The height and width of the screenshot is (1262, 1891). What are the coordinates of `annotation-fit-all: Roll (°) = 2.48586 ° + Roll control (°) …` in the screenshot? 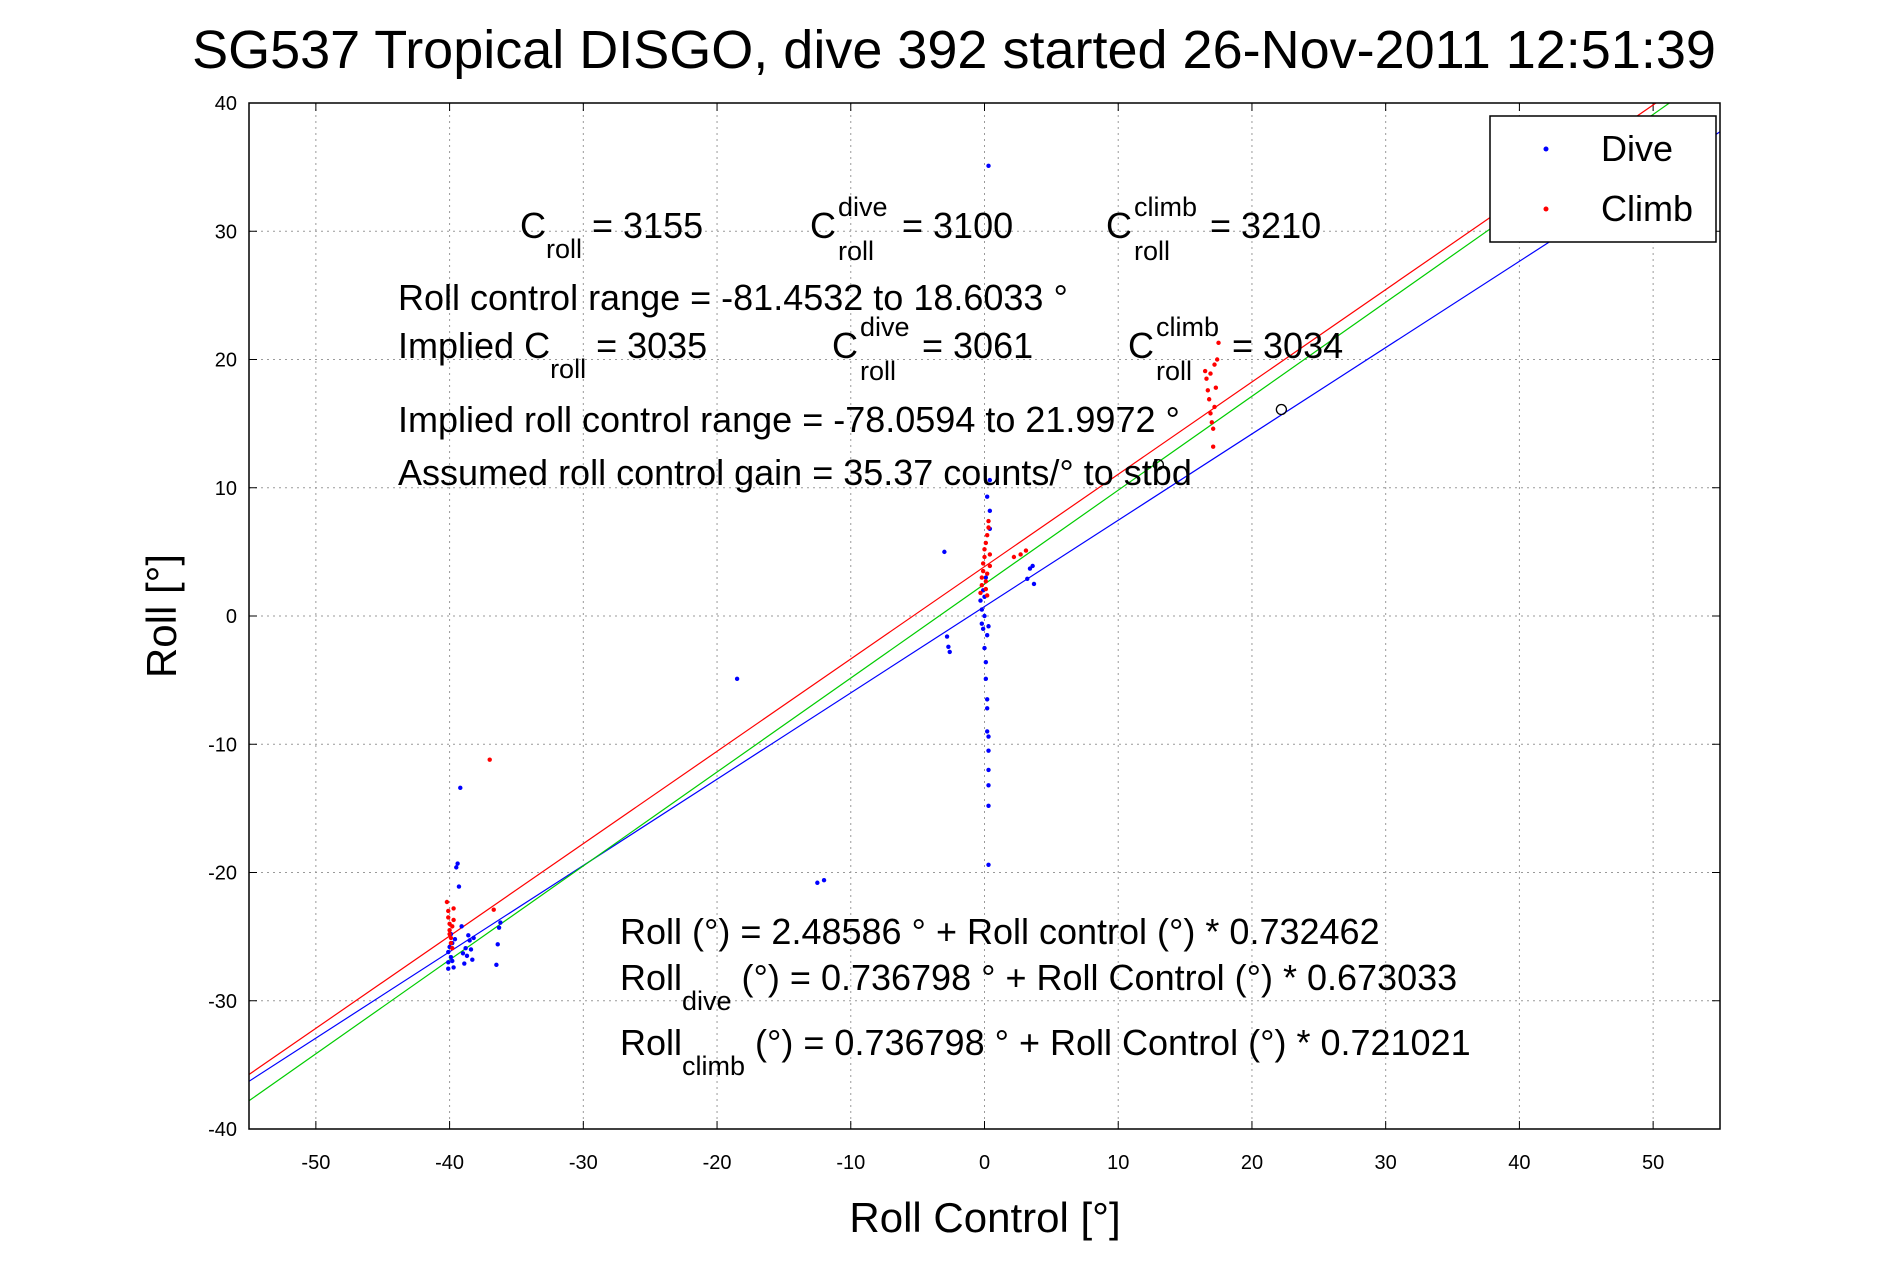 It's located at (1000, 931).